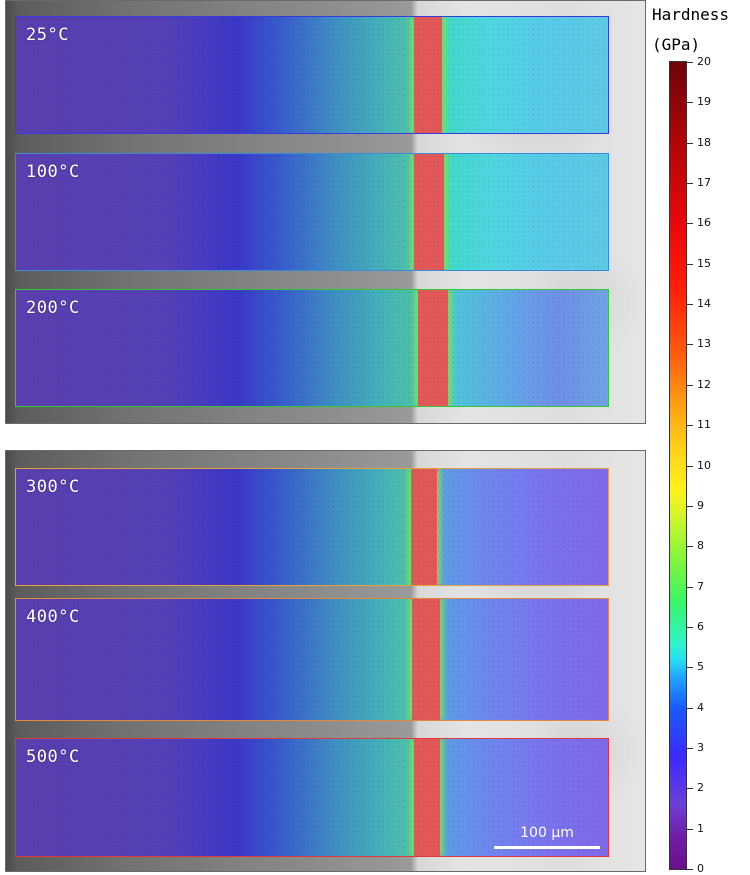 This screenshot has height=875, width=750. Describe the element at coordinates (700, 545) in the screenshot. I see `colorbar-tick-label: 8` at that location.